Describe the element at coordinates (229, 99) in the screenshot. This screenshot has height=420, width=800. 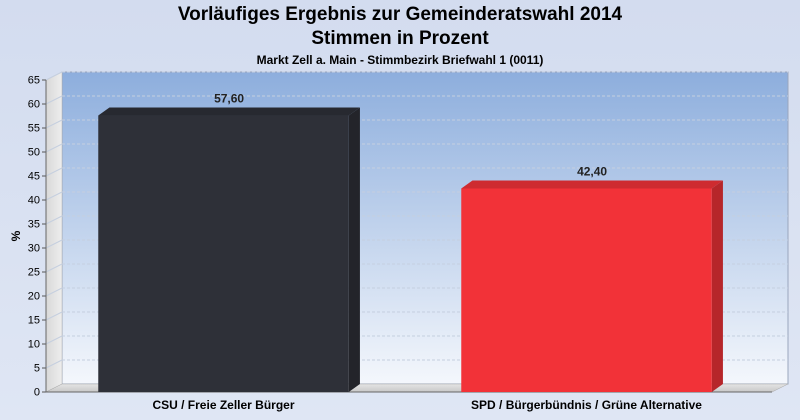
I see `bar-value-label: 57,60` at that location.